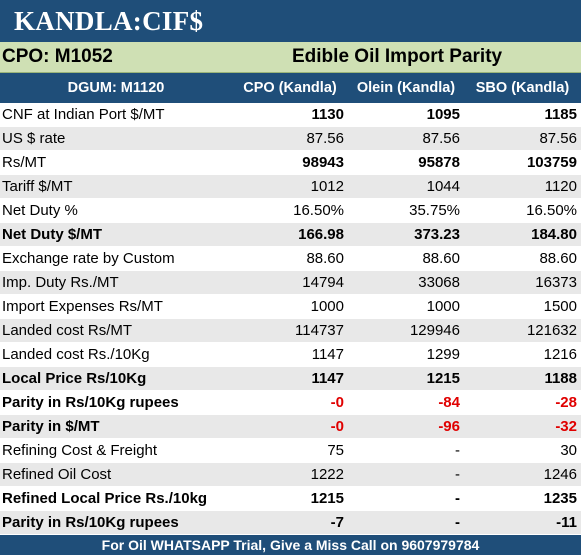 The height and width of the screenshot is (555, 581). Describe the element at coordinates (74, 378) in the screenshot. I see `row-label: Local Price Rs/10Kg` at that location.